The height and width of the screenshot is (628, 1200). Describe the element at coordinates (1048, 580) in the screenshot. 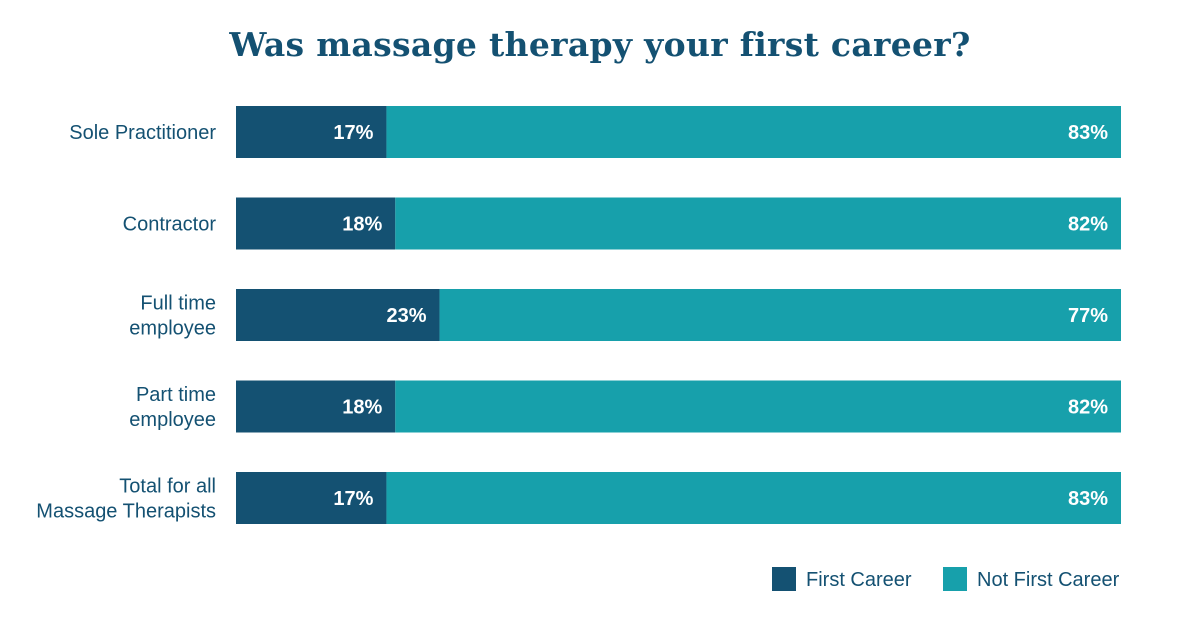

I see `legend-label: Not First Career` at that location.